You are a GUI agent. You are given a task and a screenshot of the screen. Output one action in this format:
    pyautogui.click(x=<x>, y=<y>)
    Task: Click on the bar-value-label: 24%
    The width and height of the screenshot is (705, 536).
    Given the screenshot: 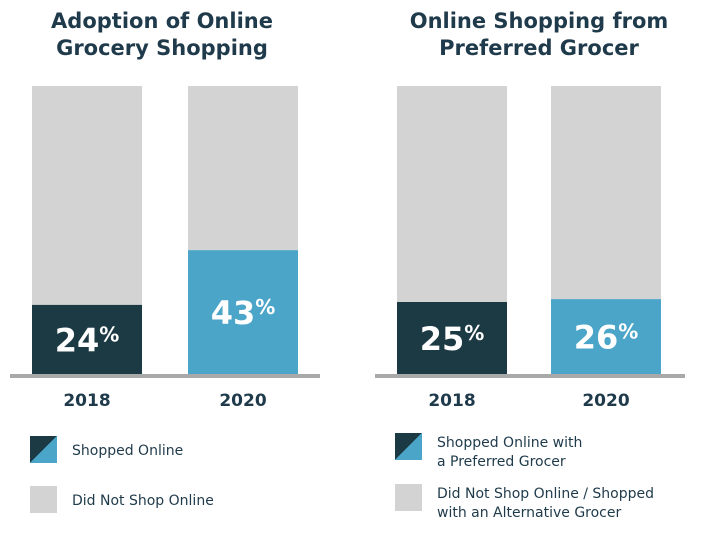 What is the action you would take?
    pyautogui.click(x=87, y=340)
    